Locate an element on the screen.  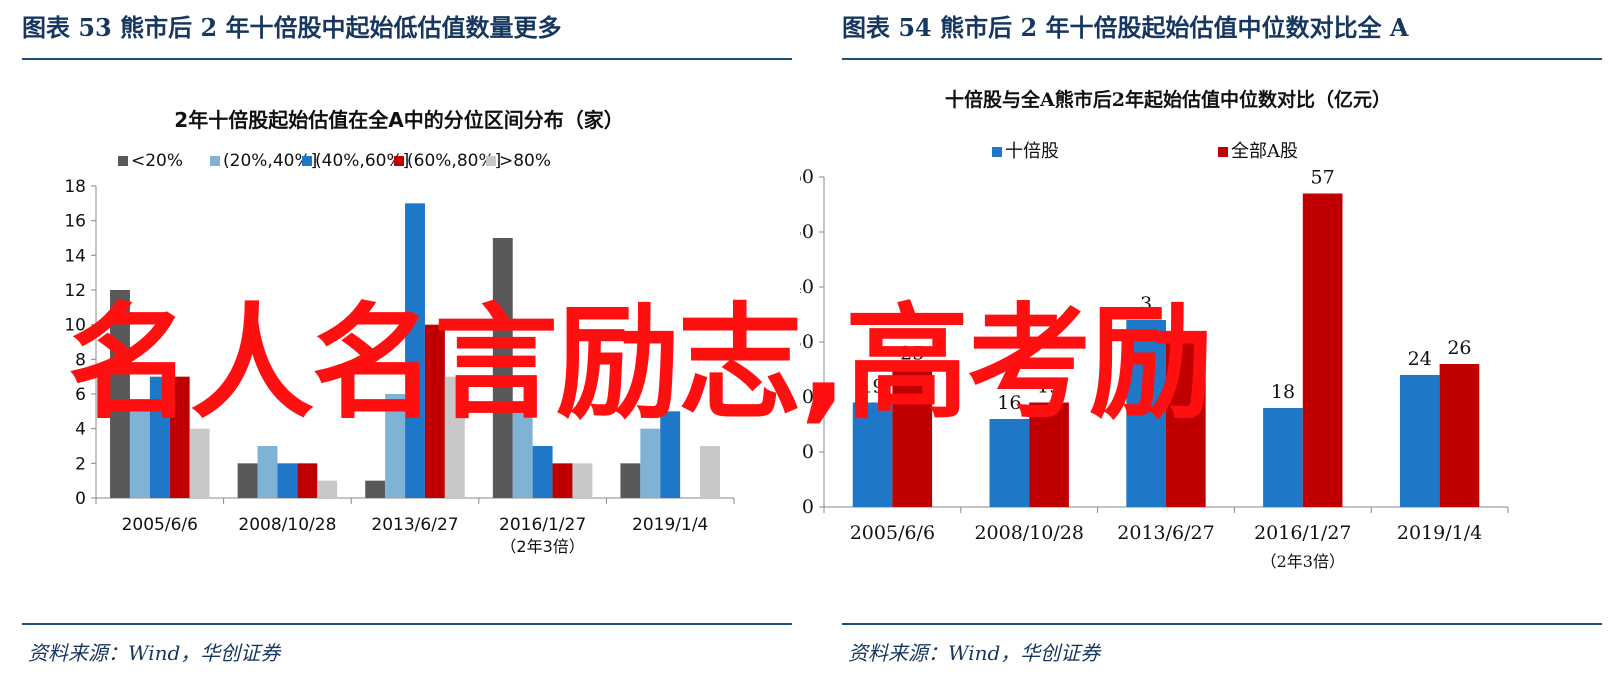
figure-53-bottom-rule is located at coordinates (407, 624).